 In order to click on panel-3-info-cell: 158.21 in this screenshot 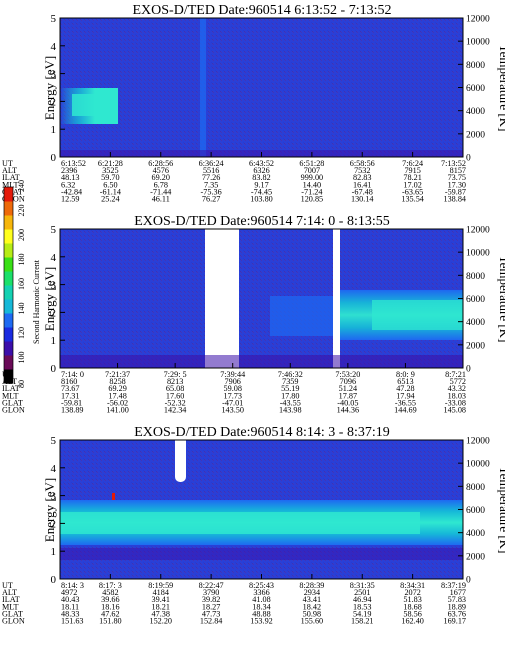, I will do `click(362, 621)`.